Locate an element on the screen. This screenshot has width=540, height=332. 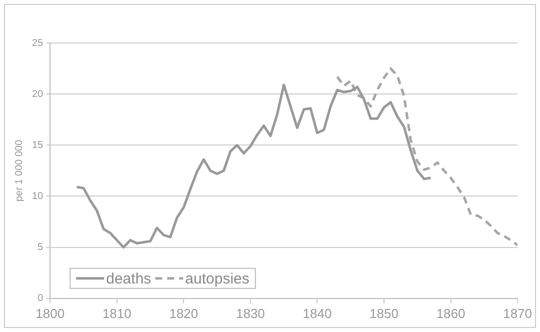
y-tick-label: 0 is located at coordinates (41, 298).